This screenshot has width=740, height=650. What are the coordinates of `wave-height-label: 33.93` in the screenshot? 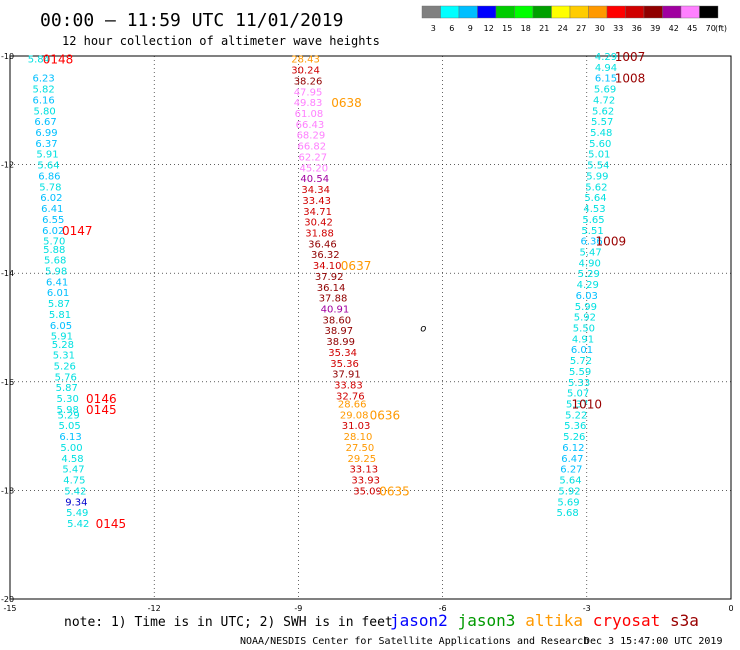 It's located at (365, 481).